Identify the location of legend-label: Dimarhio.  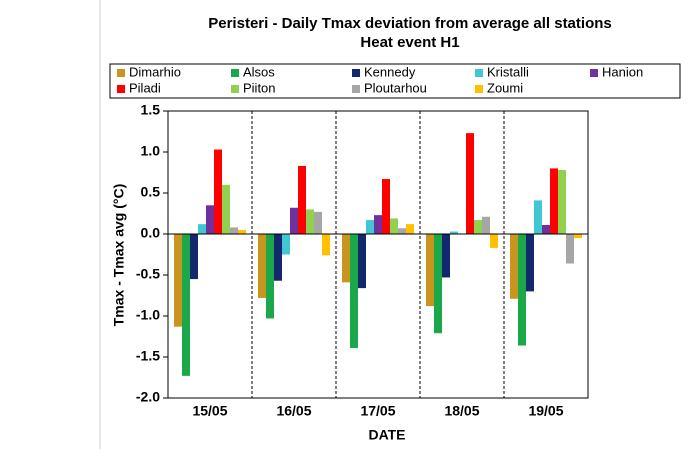
(155, 71).